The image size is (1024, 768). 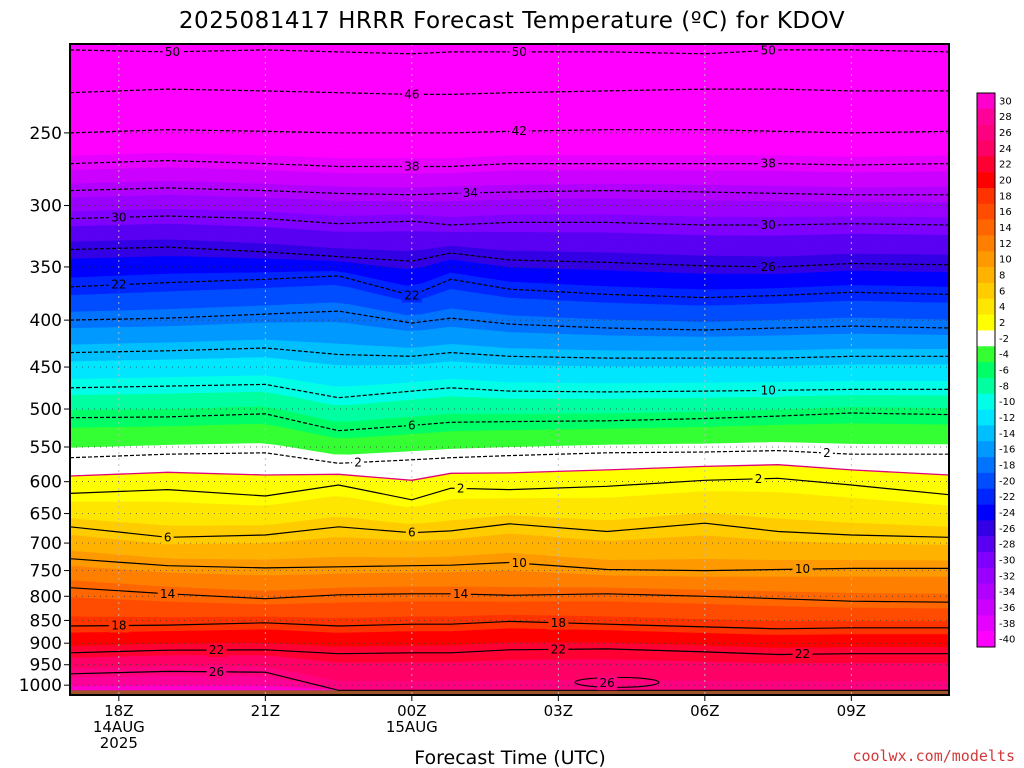 I want to click on x-tick-label: 00Z, so click(x=411, y=711).